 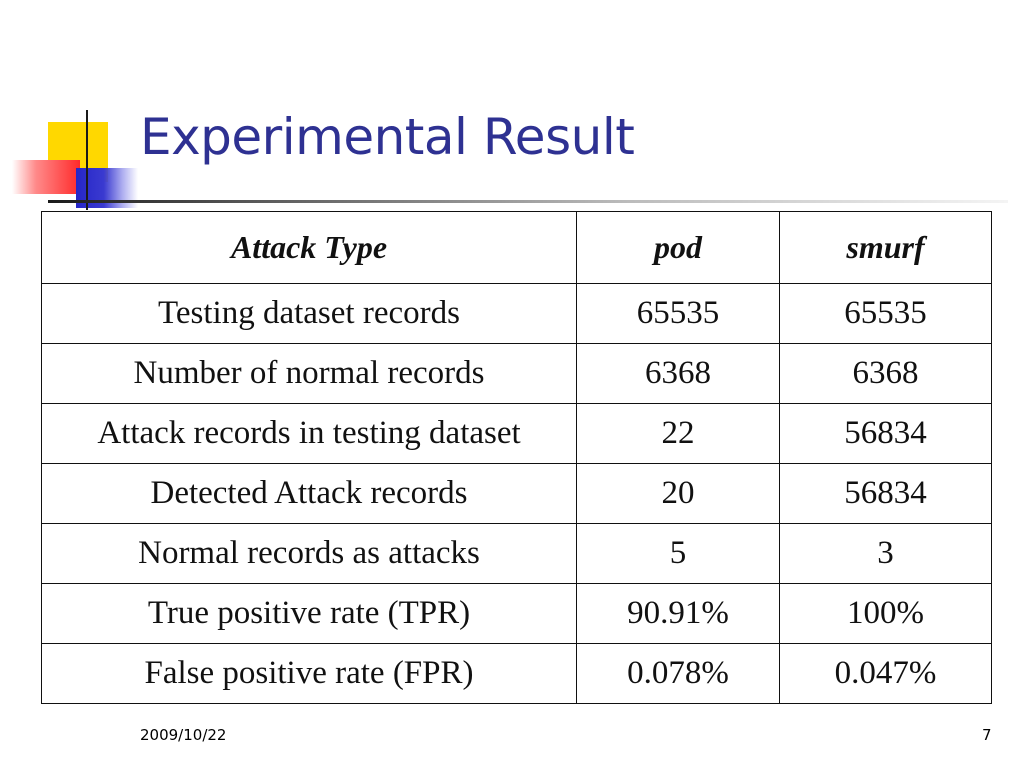 I want to click on table-row: True positive rate (TPR) 90.91% 100%, so click(x=516, y=613).